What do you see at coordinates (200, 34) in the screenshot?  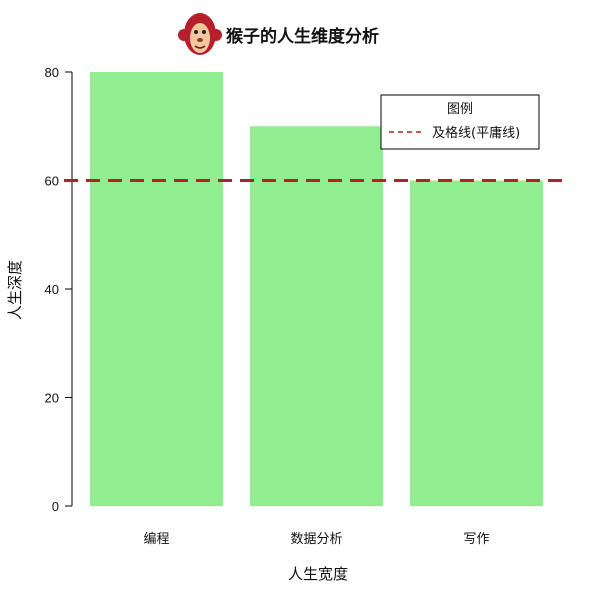 I see `monkey-face-icon` at bounding box center [200, 34].